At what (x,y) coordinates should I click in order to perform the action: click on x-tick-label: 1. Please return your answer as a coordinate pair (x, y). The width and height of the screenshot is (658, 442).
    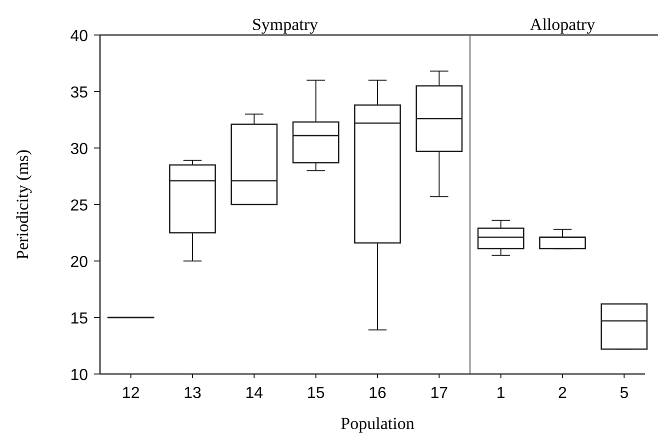
    Looking at the image, I should click on (501, 393).